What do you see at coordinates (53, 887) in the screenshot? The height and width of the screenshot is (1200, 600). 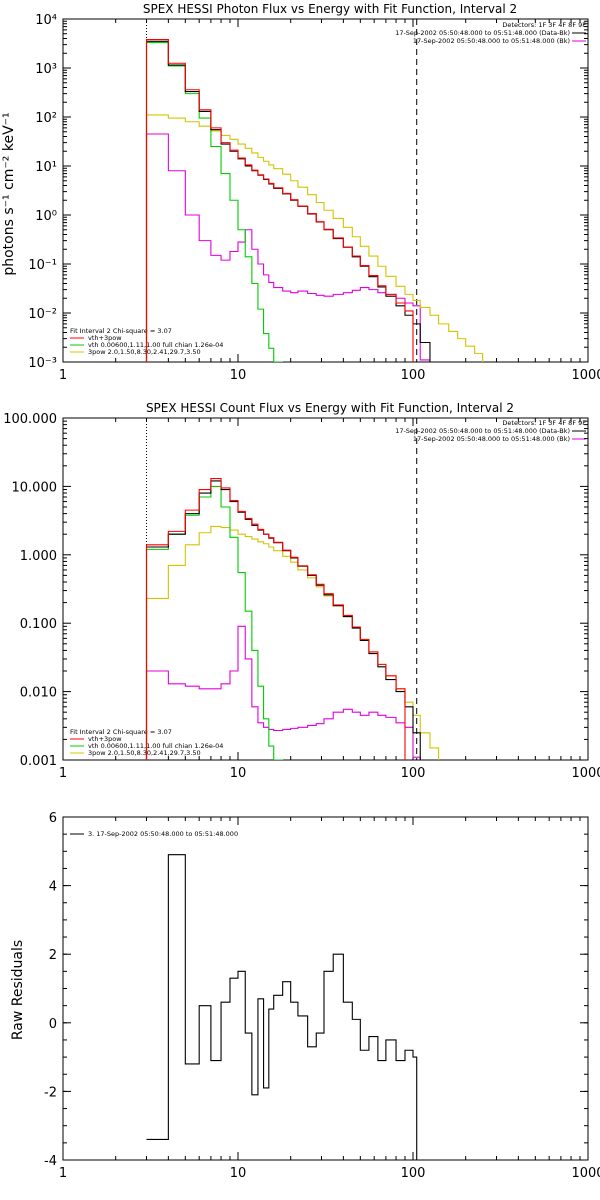 I see `y-tick-label: 4` at bounding box center [53, 887].